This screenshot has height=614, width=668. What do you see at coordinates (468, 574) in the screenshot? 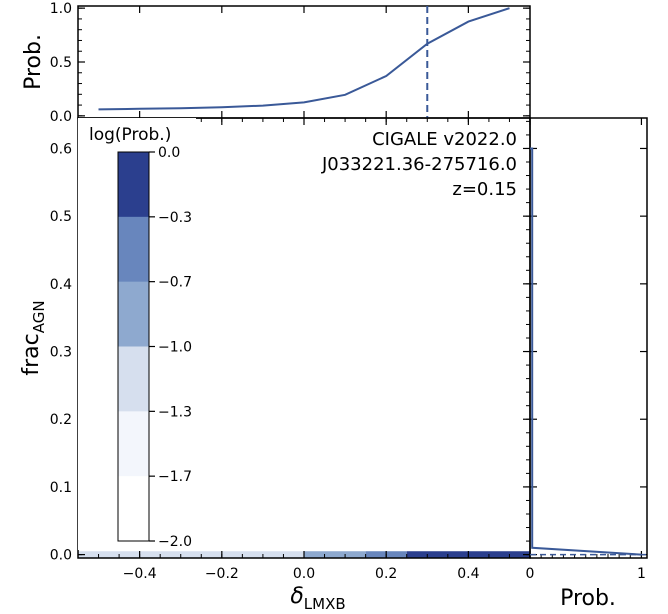
I see `main-xtick-label: 0.4` at bounding box center [468, 574].